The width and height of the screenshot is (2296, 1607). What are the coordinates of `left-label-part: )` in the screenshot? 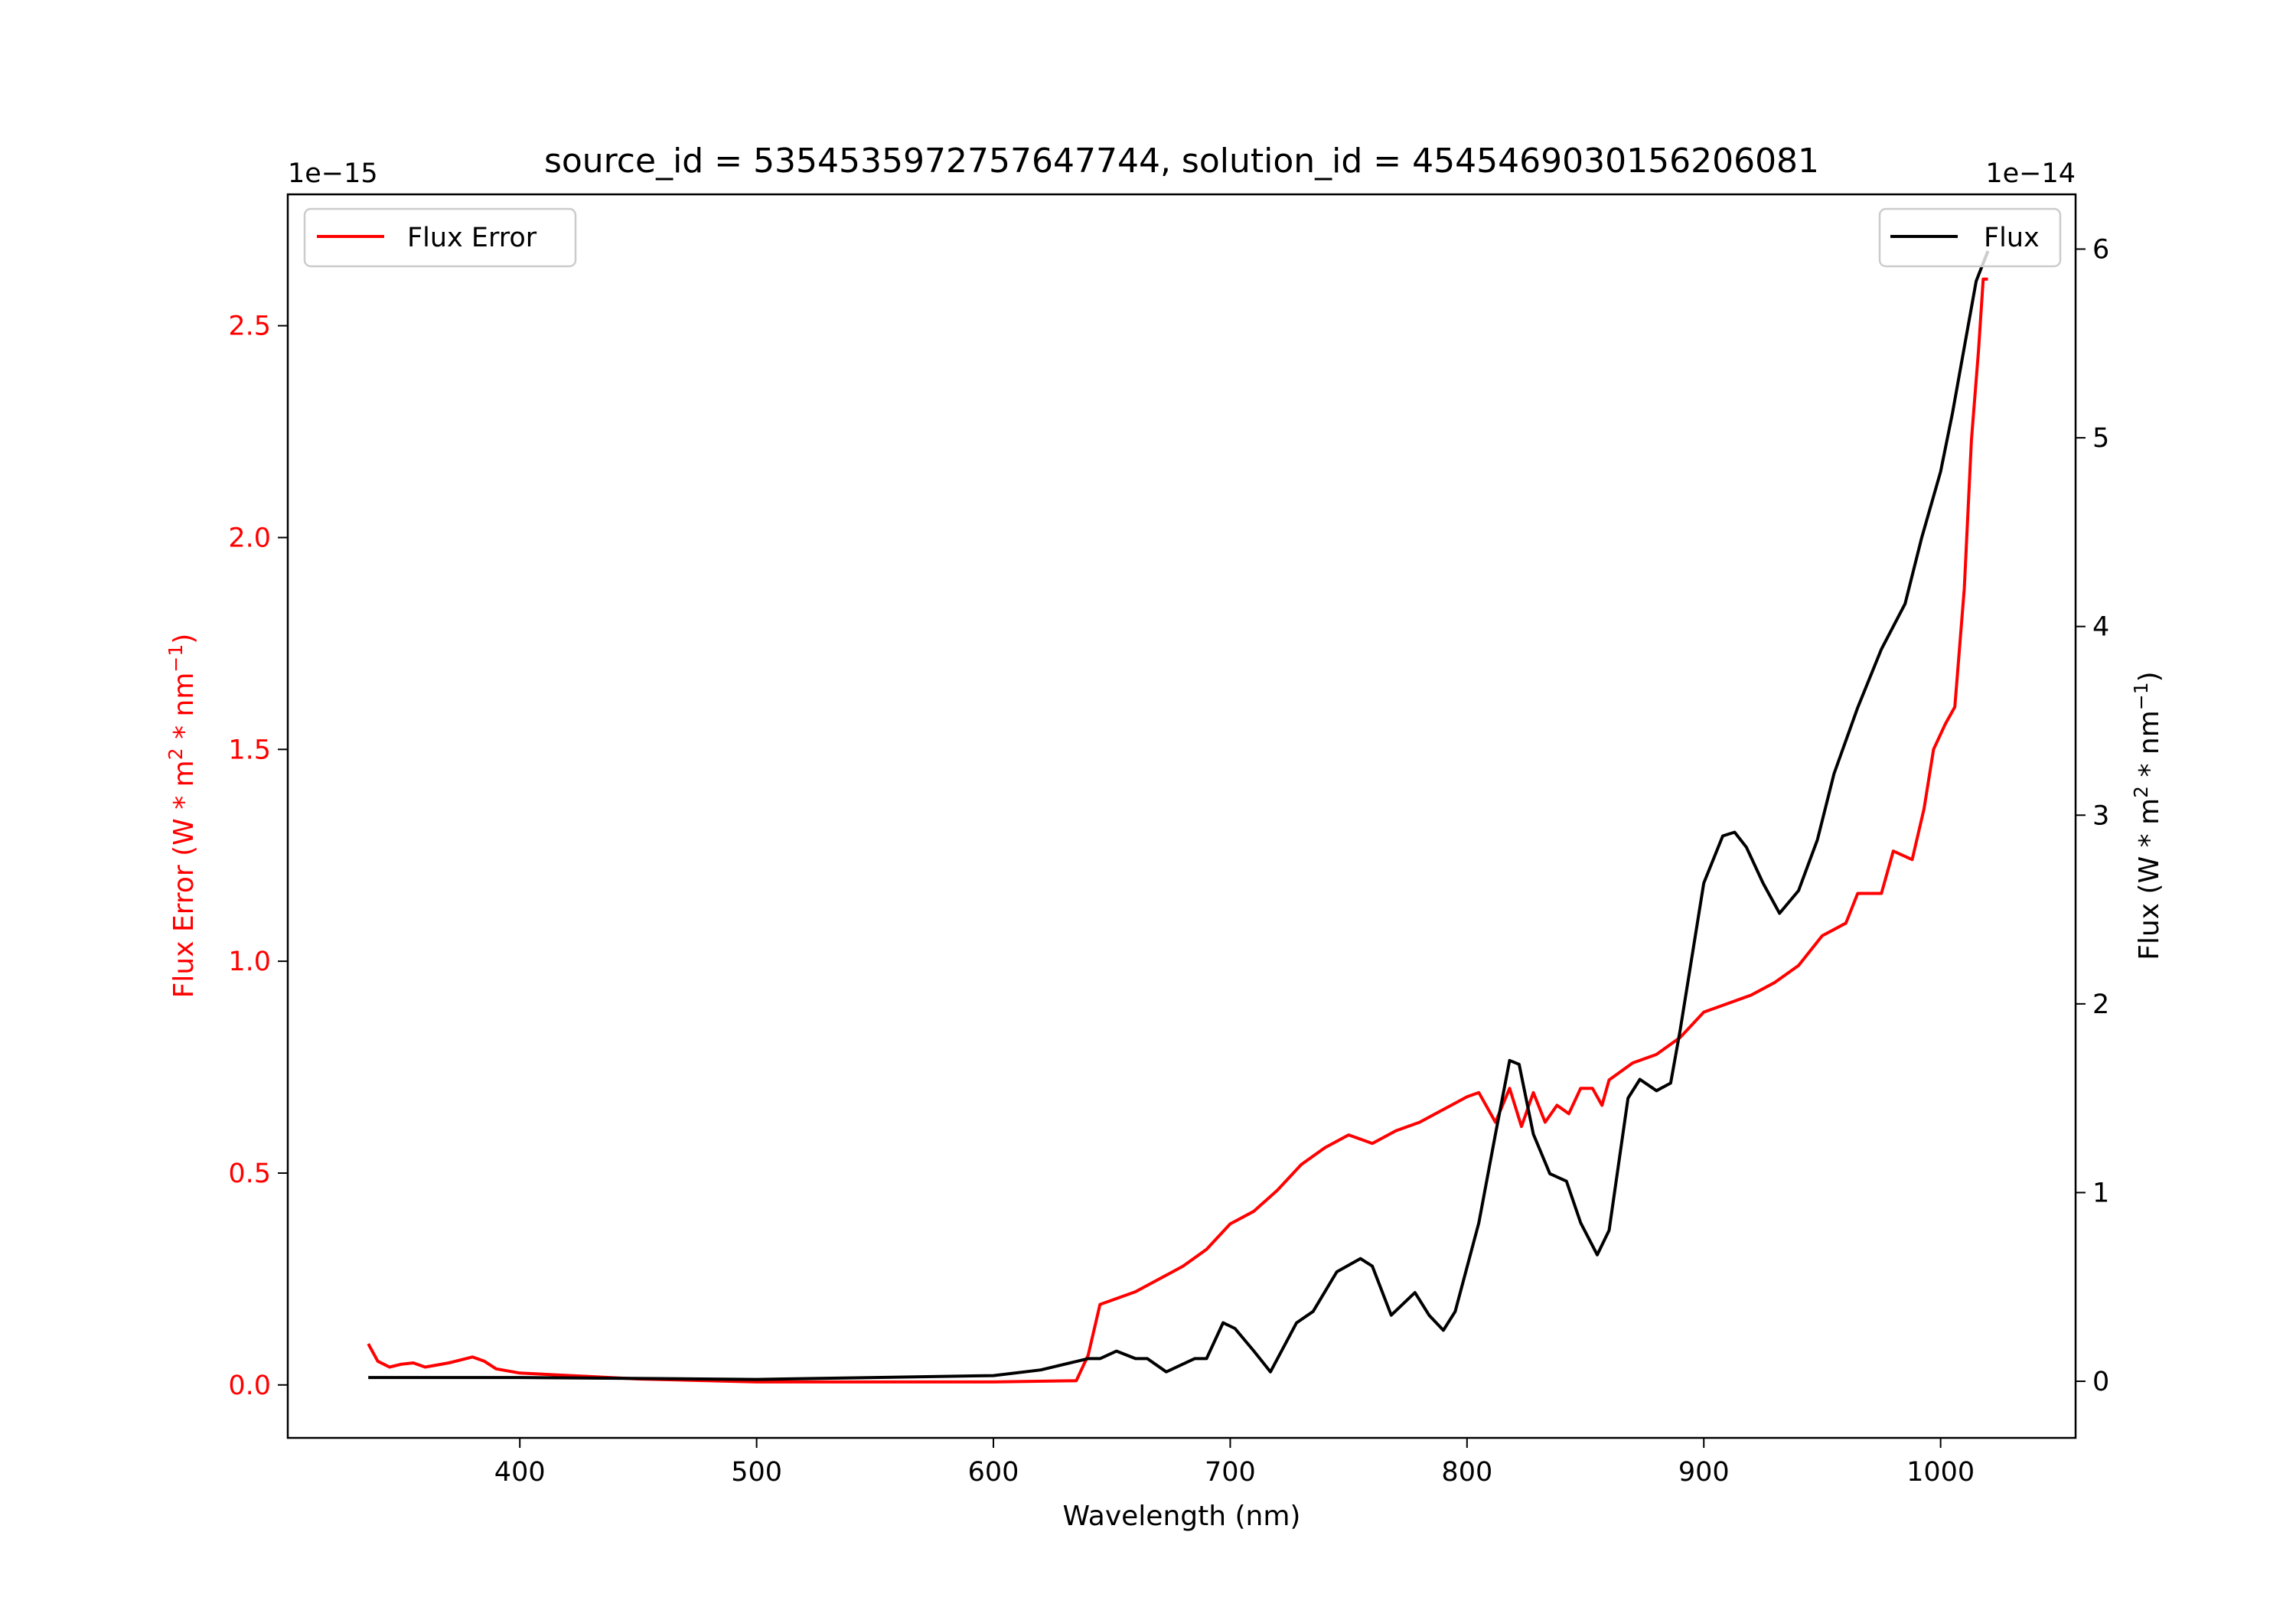 It's located at (184, 639).